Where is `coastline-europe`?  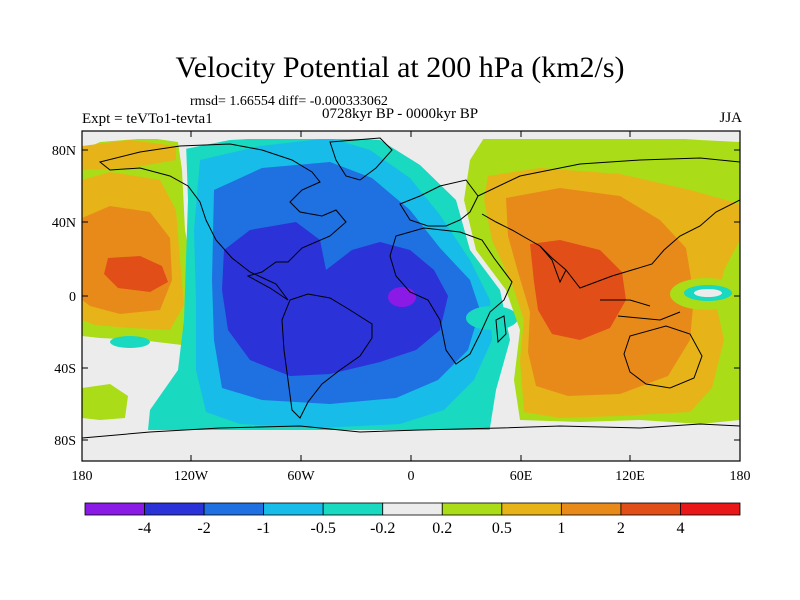
coastline-europe is located at coordinates (439, 203).